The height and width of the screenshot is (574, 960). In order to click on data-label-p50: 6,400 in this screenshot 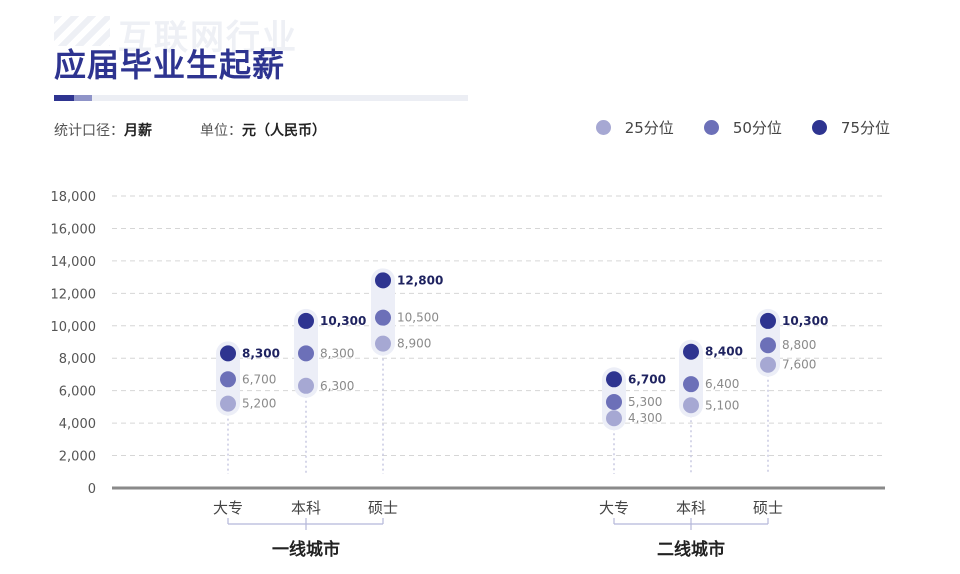, I will do `click(722, 384)`.